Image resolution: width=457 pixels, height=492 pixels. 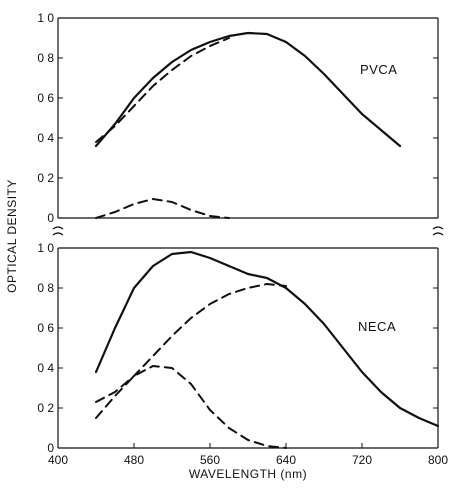 I want to click on panel-1-xtick-label: 800, so click(x=438, y=460).